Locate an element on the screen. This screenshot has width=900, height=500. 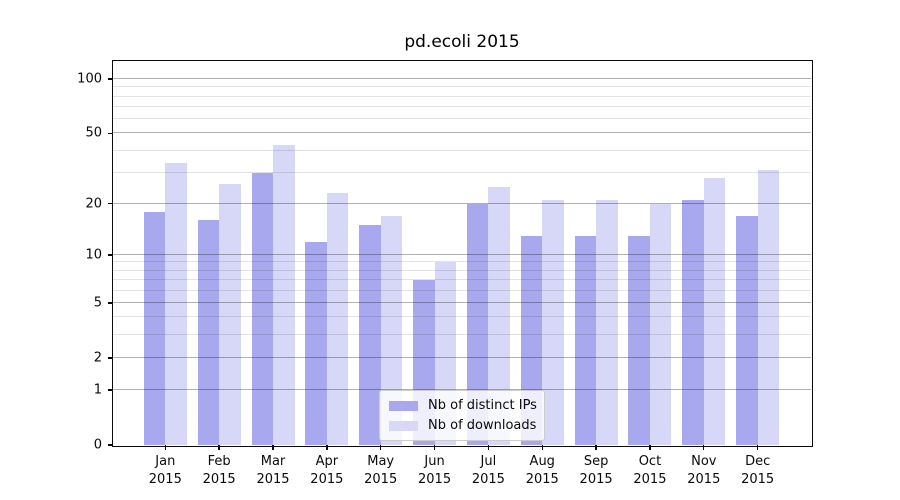
x-tick-label-nov: Nov 2015 is located at coordinates (704, 470).